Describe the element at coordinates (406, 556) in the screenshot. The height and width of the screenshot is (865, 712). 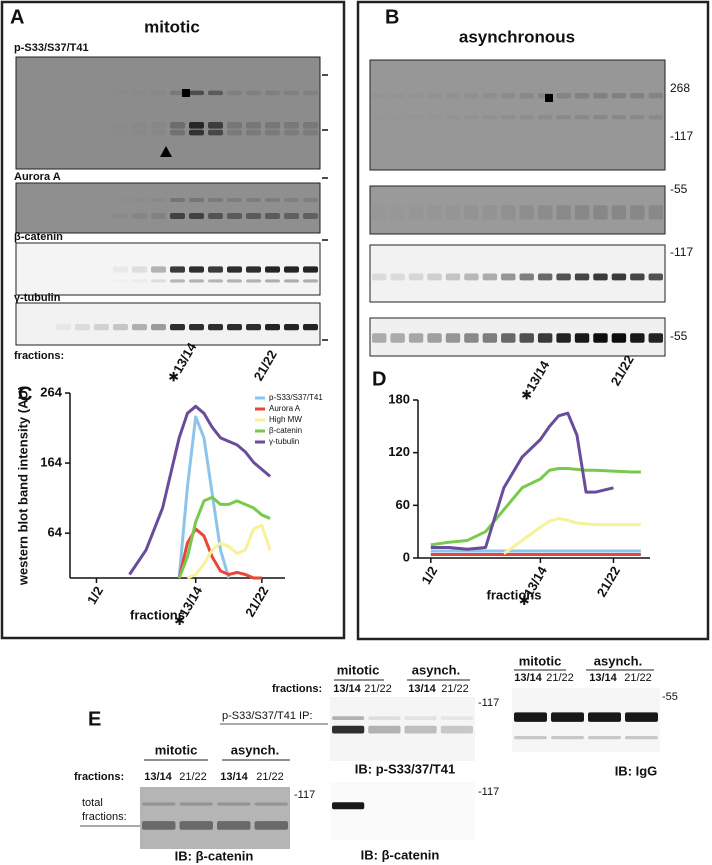
I see `y-tick-label: 0` at that location.